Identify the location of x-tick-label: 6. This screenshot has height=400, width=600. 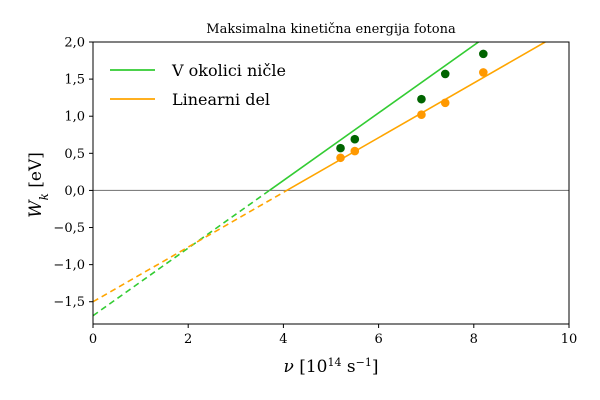
(378, 339).